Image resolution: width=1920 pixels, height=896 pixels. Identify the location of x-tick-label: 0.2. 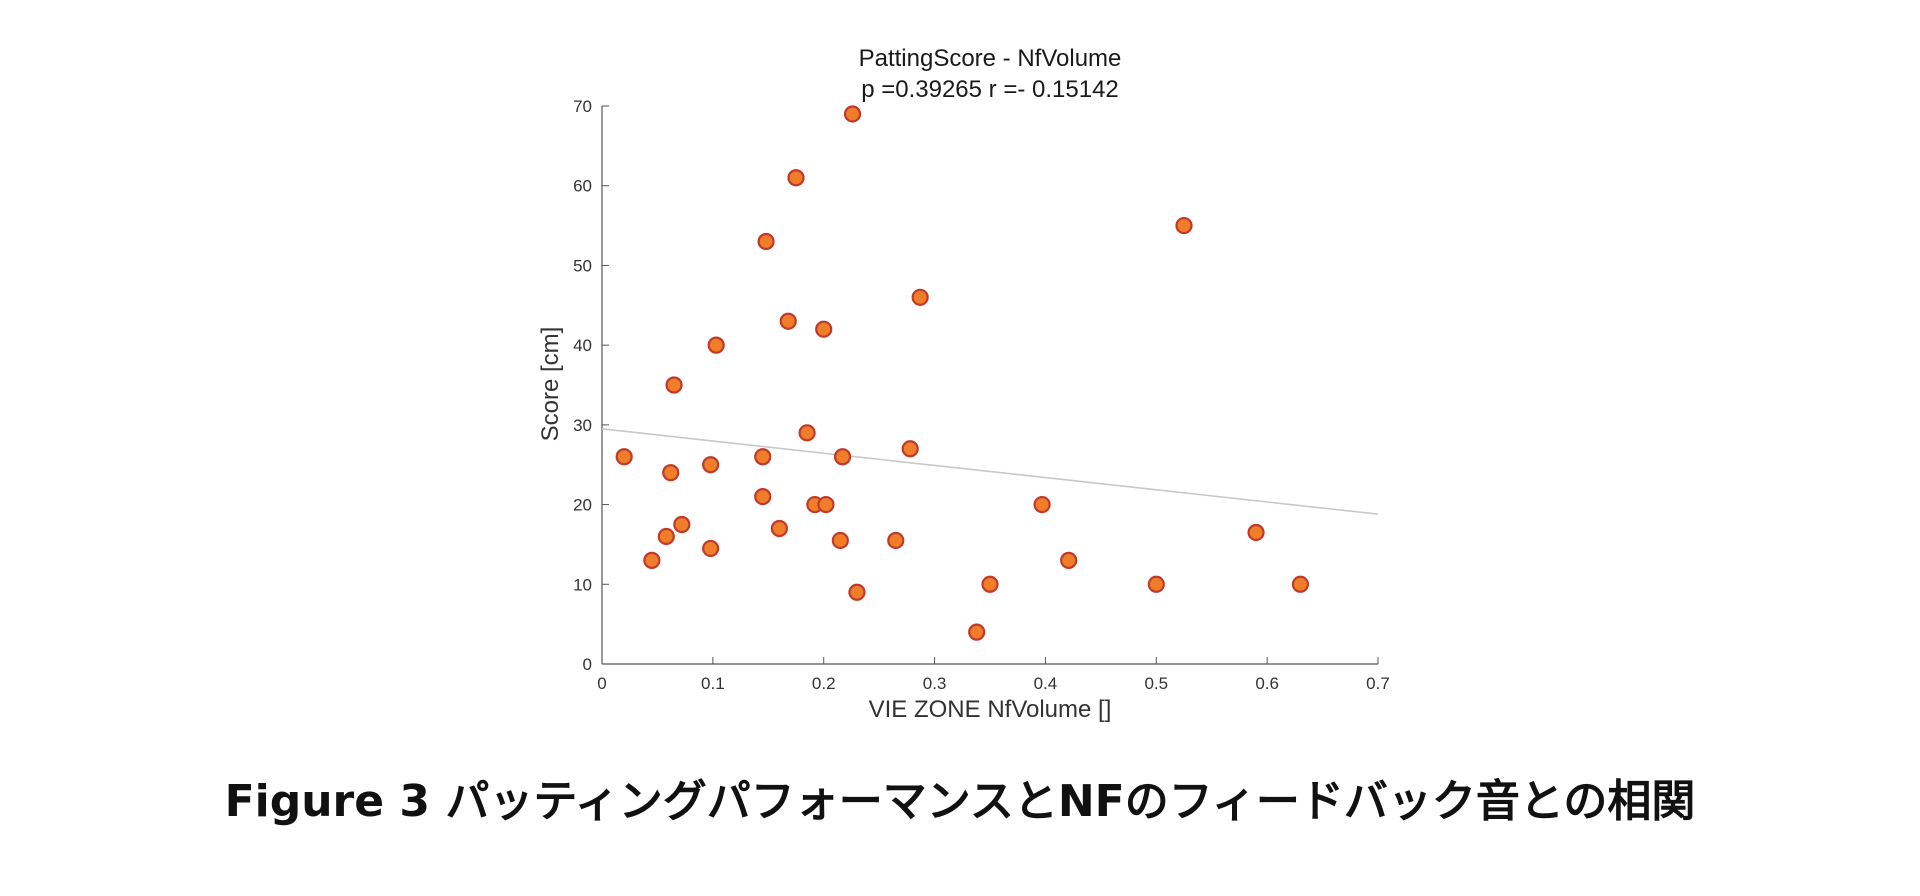
(824, 683).